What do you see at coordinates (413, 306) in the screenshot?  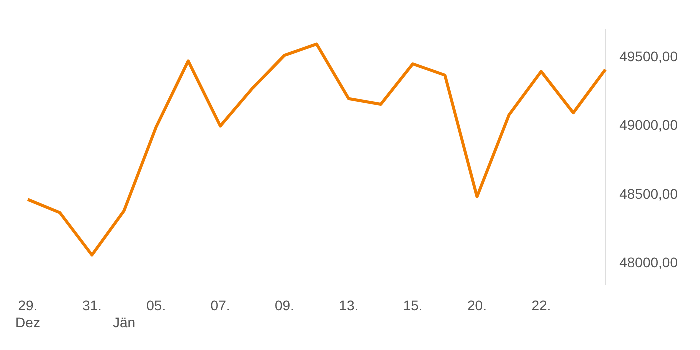 I see `x-tick-label: 15.` at bounding box center [413, 306].